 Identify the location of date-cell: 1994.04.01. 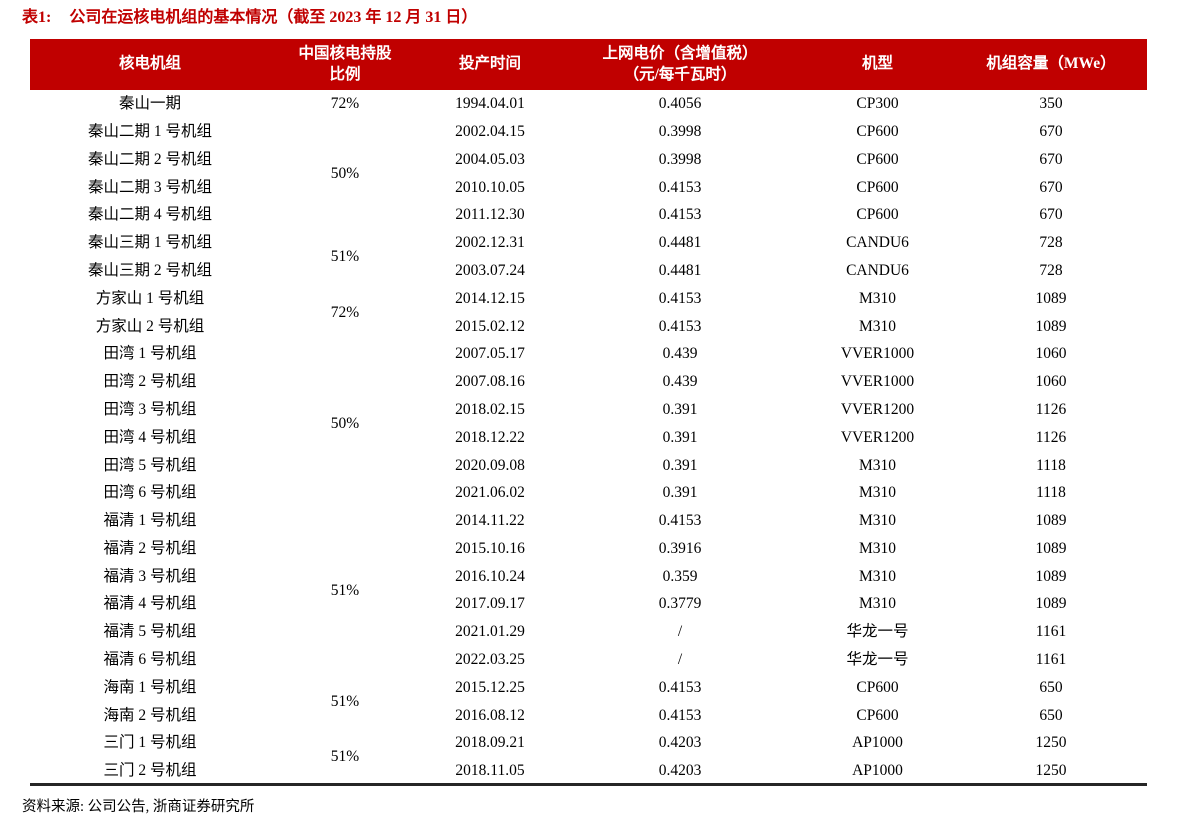
(490, 104).